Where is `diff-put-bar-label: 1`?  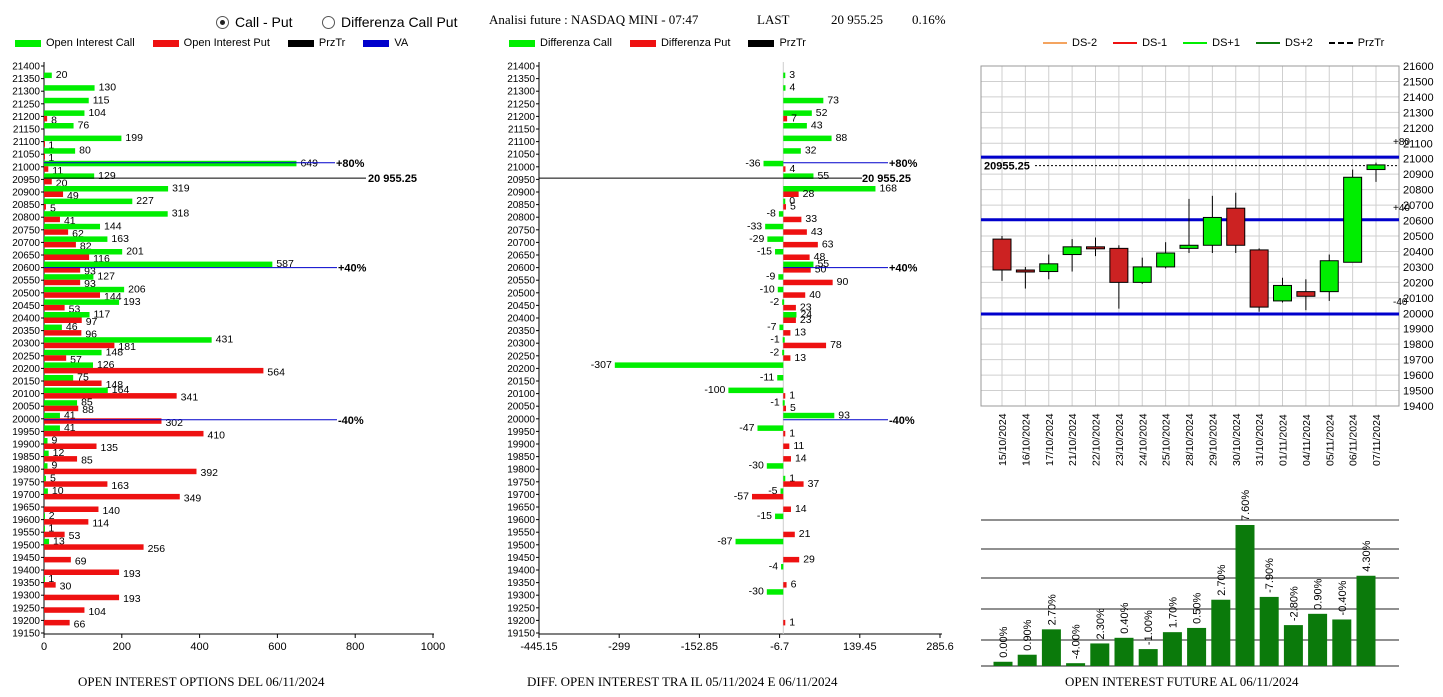
diff-put-bar-label: 1 is located at coordinates (792, 396).